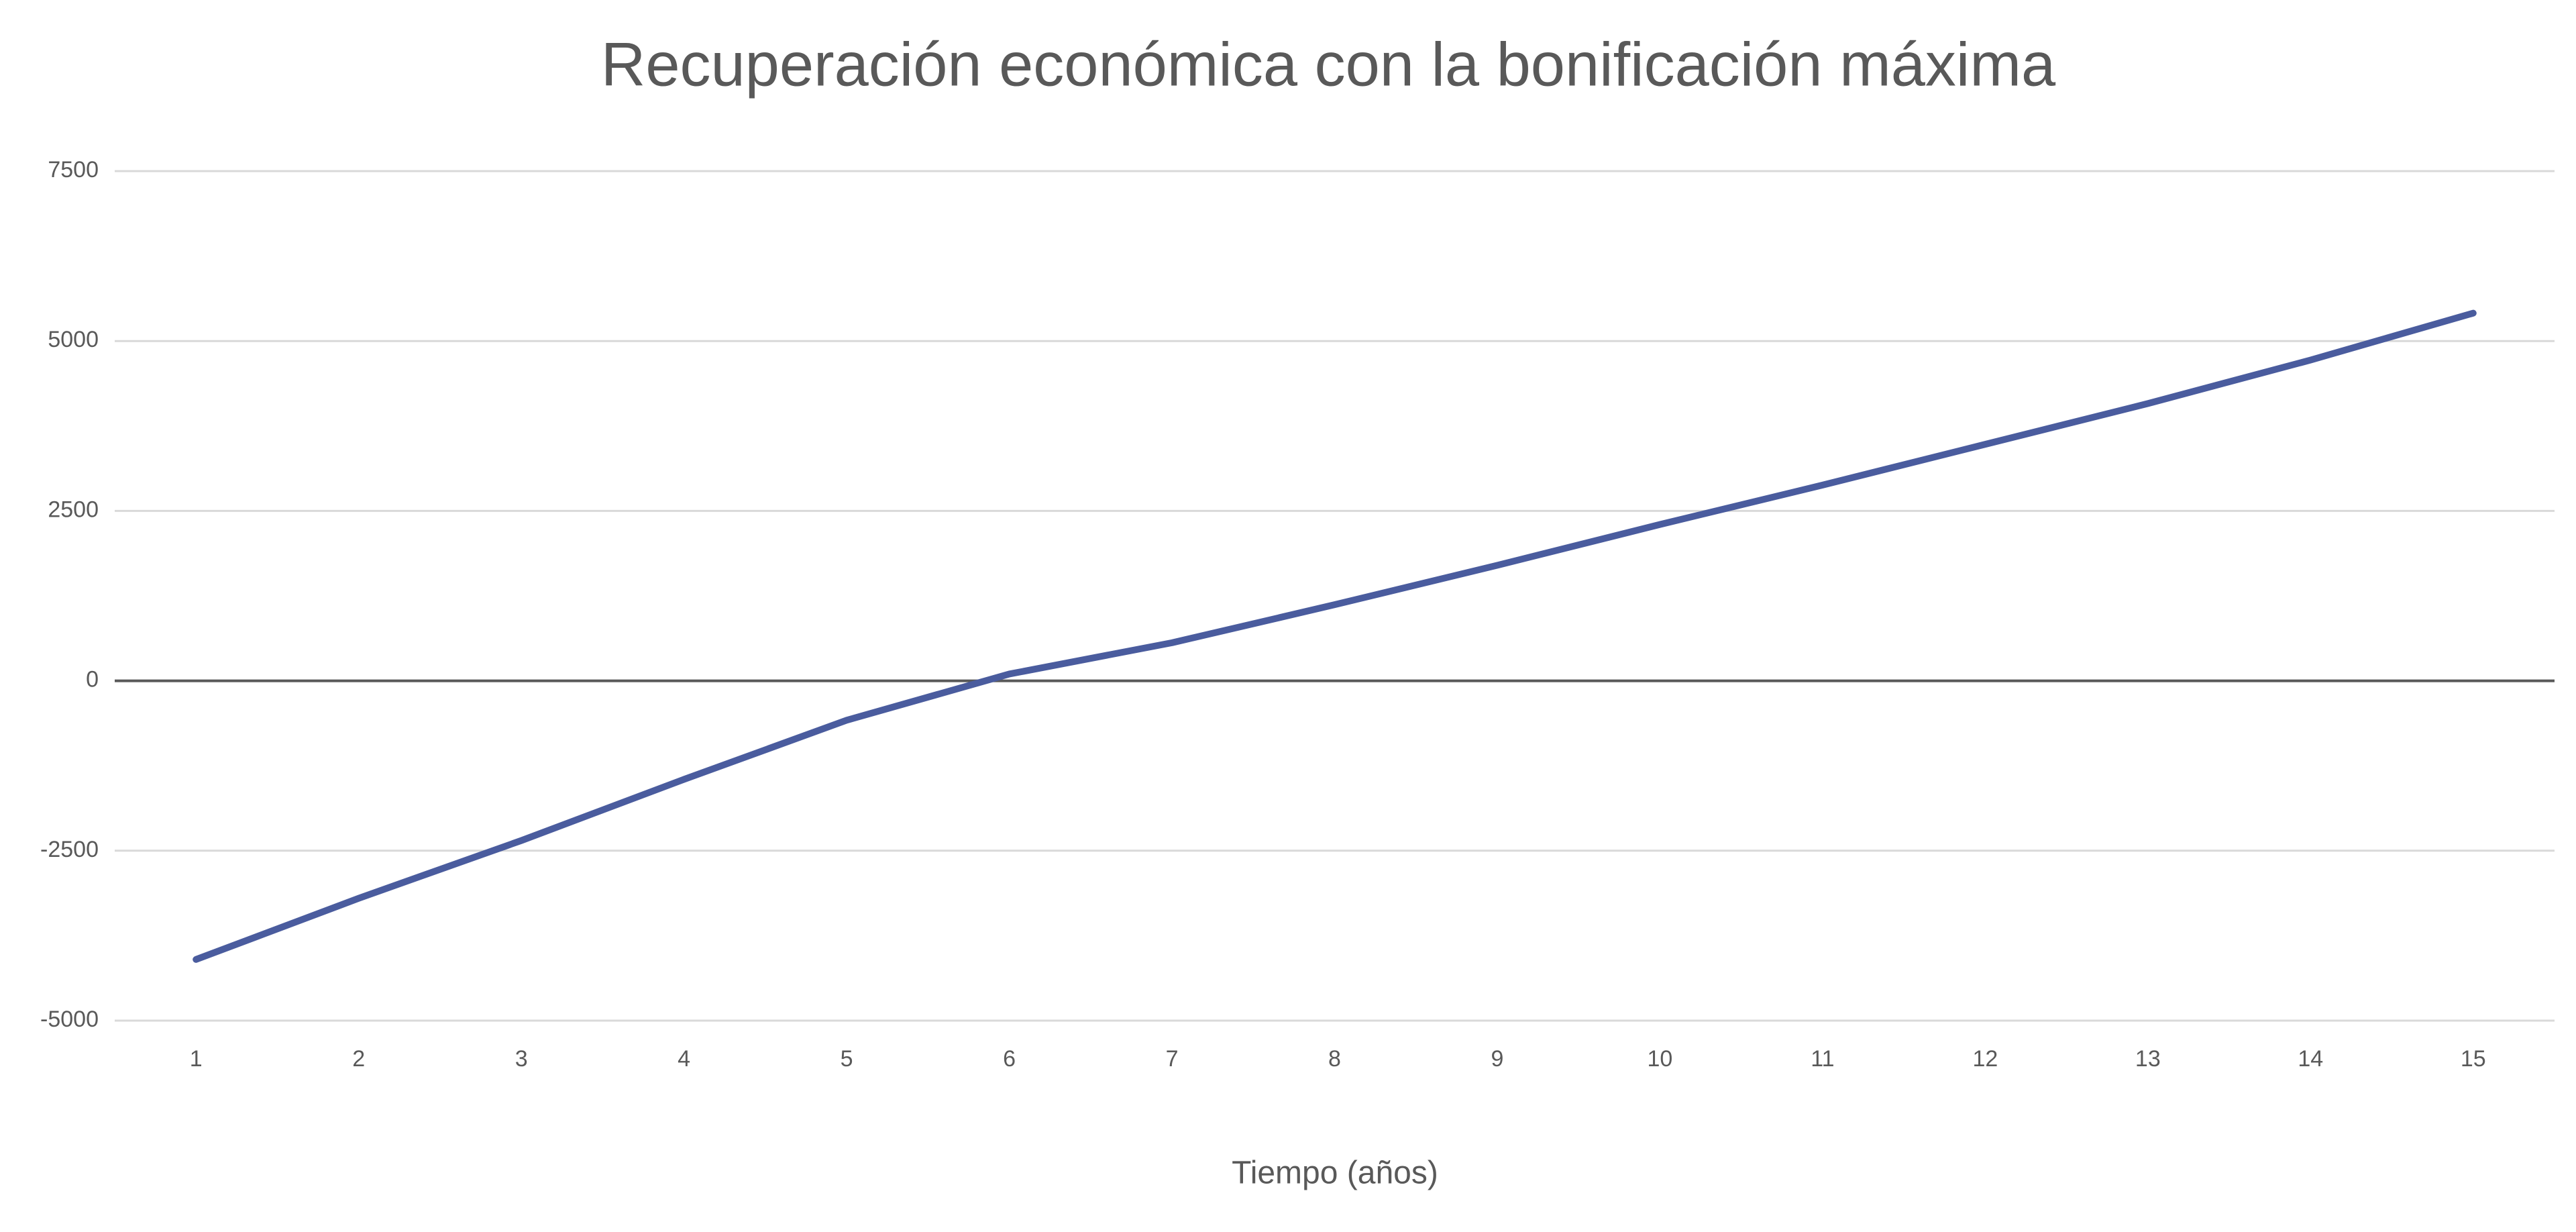 The width and height of the screenshot is (2576, 1232). I want to click on x-tick-label: 9, so click(1497, 1059).